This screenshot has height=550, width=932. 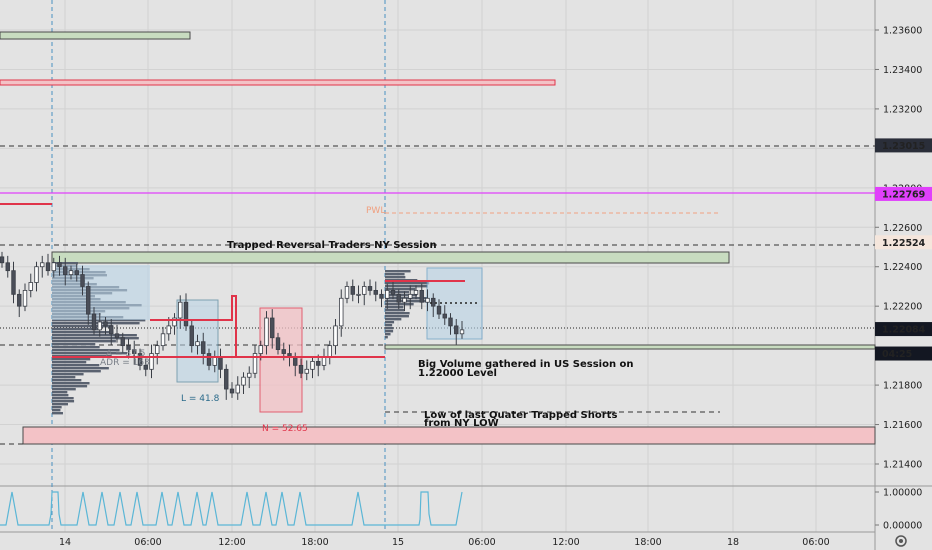 What do you see at coordinates (390, 257) in the screenshot?
I see `green-zone-trapped` at bounding box center [390, 257].